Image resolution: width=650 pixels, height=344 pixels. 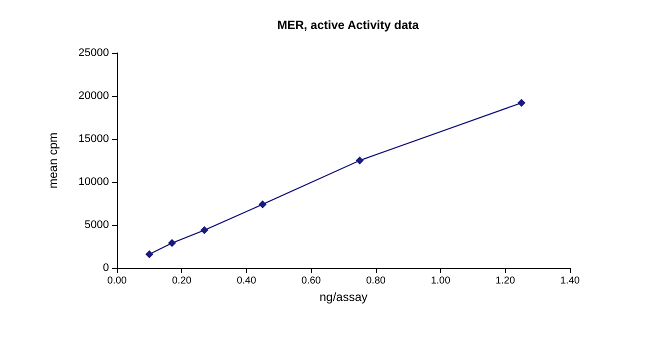 I want to click on y-tick-label: 0, so click(x=105, y=268).